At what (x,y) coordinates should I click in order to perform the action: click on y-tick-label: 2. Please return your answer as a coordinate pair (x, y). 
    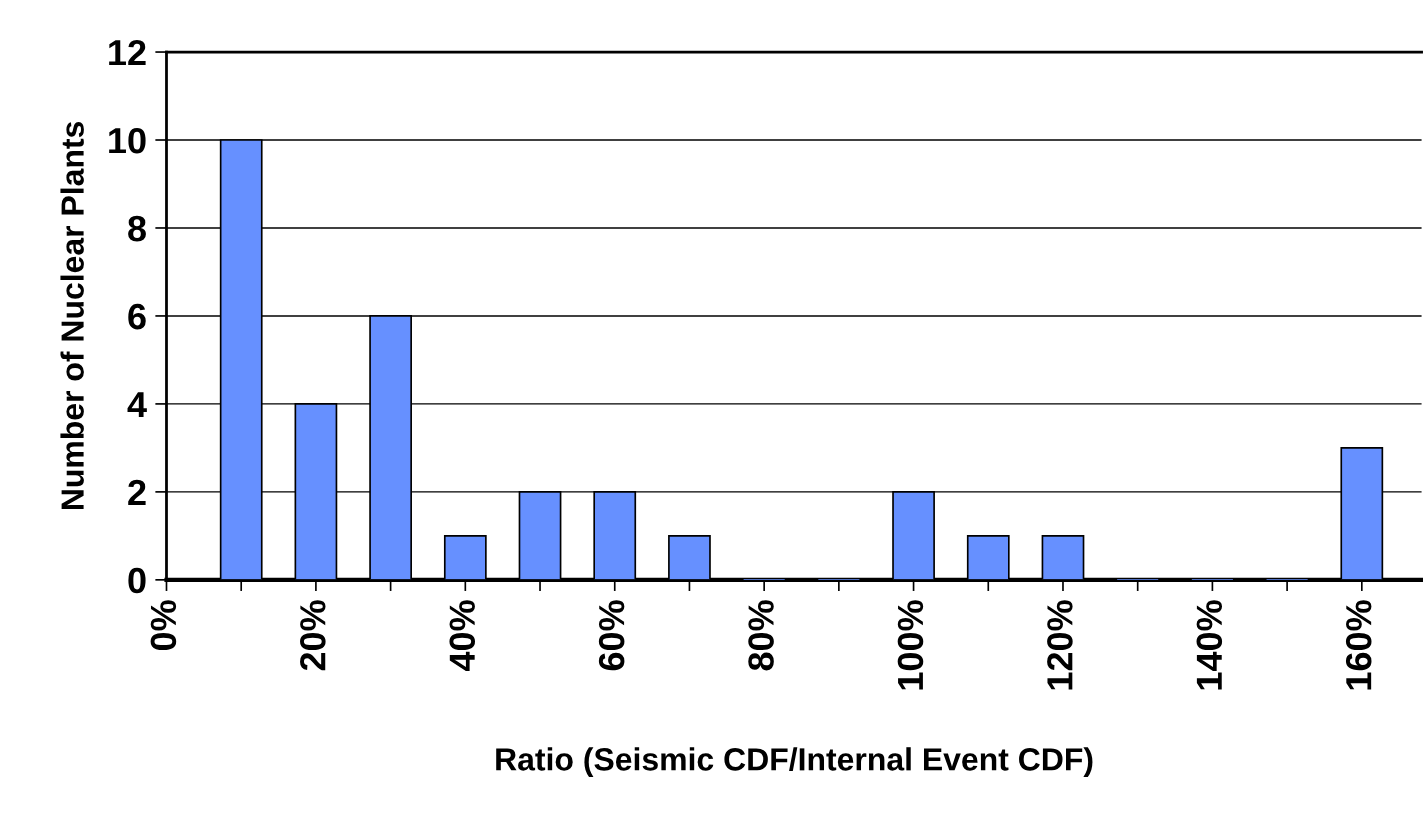
    Looking at the image, I should click on (137, 492).